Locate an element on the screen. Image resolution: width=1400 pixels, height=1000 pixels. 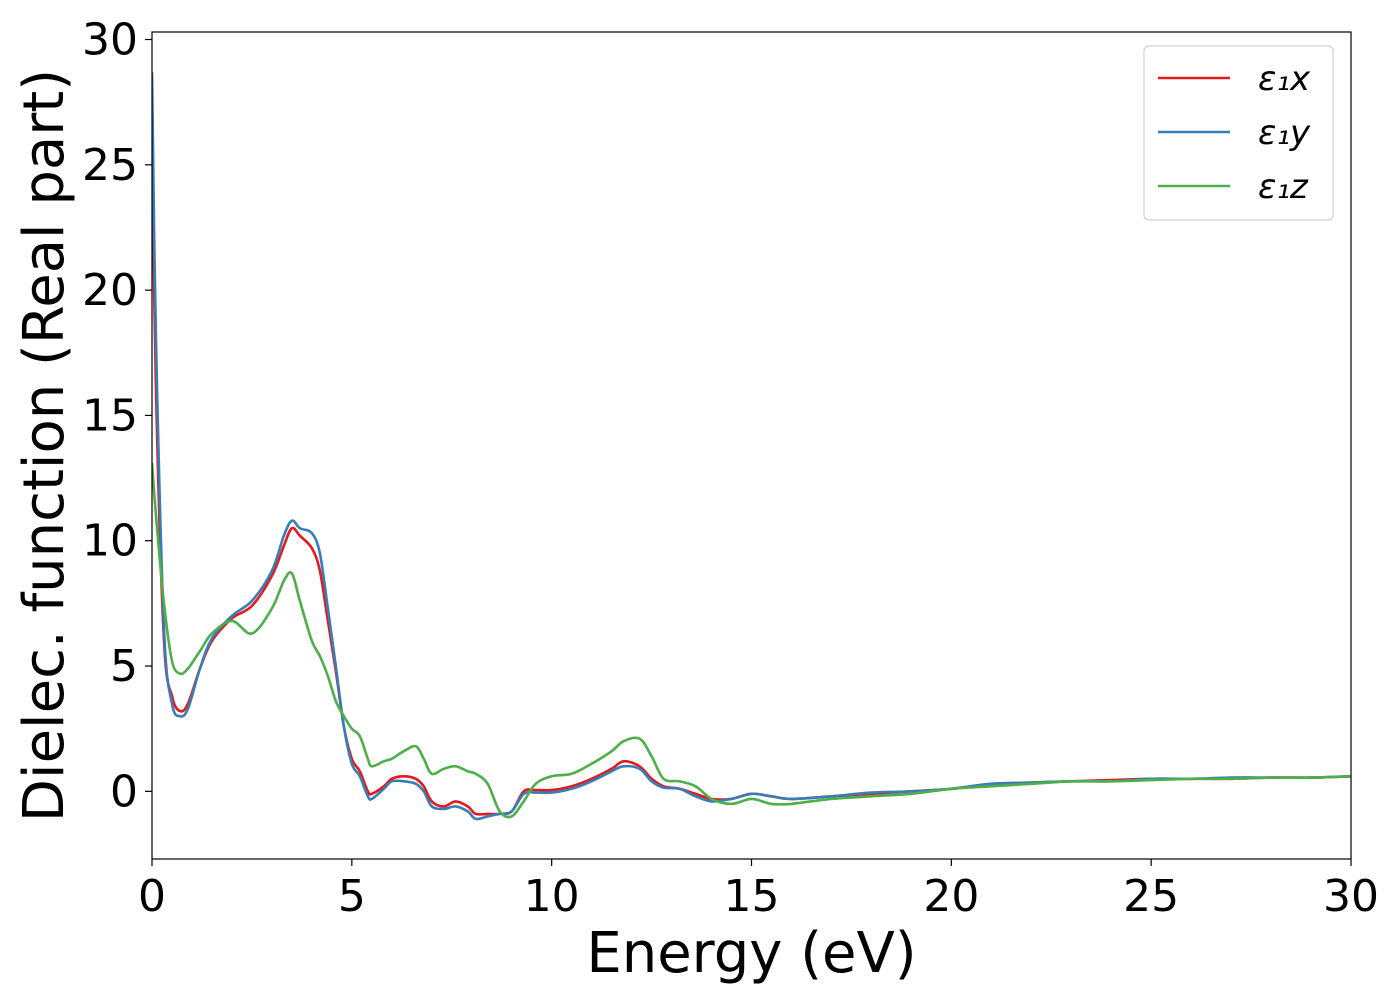
legend-label-3: ε₁z is located at coordinates (1283, 187).